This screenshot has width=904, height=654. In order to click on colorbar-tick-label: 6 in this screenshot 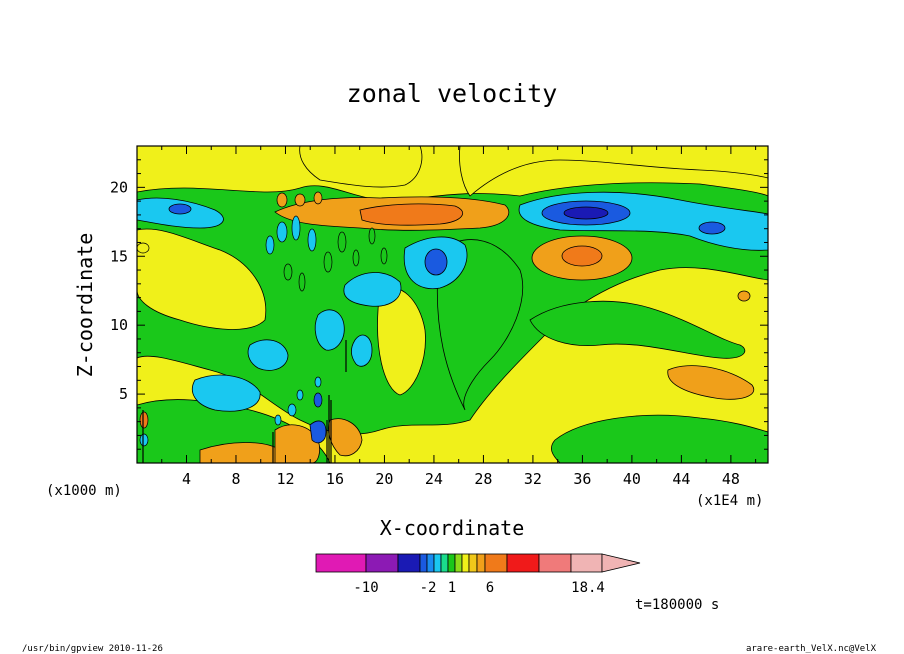, I will do `click(490, 588)`.